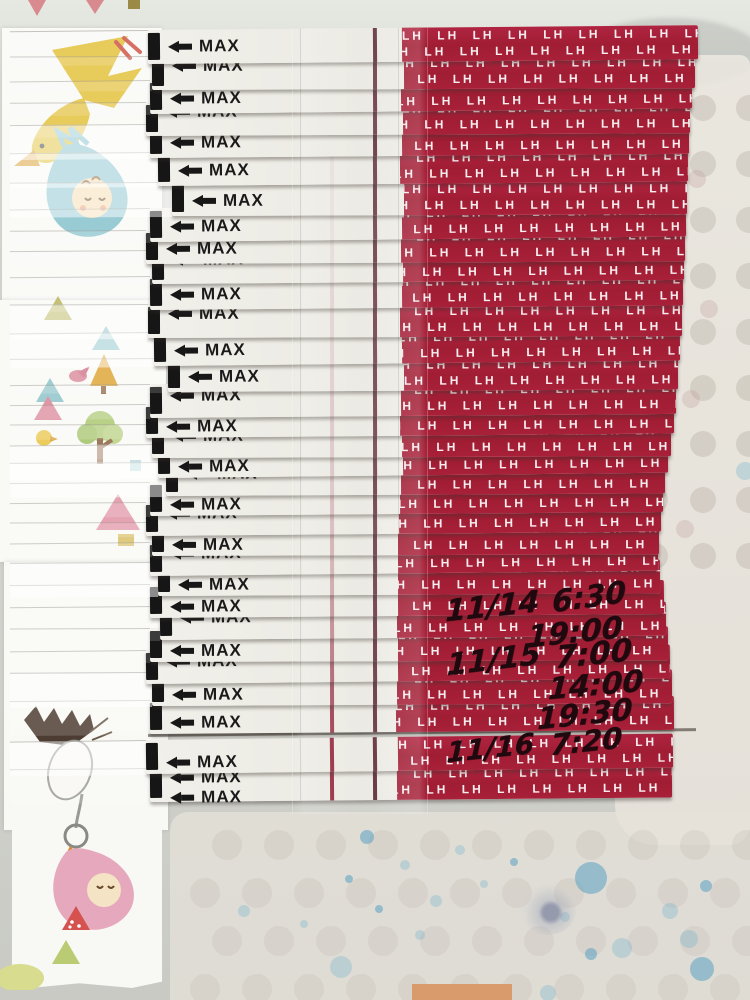 The image size is (750, 1000). What do you see at coordinates (462, 992) in the screenshot?
I see `orange-paper-edge` at bounding box center [462, 992].